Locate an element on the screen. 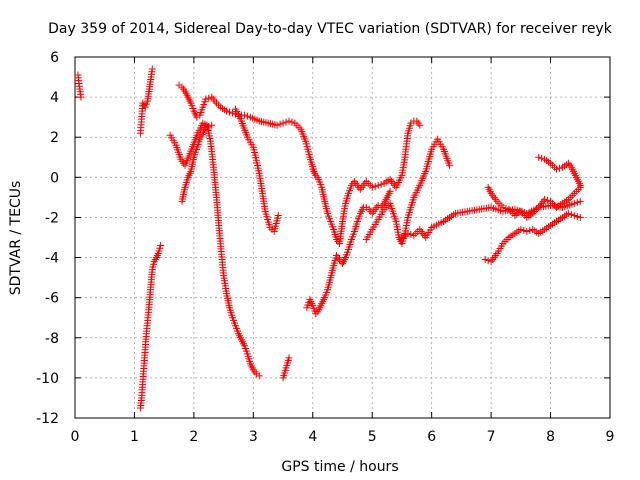  x-tick-label: 1 is located at coordinates (134, 437).